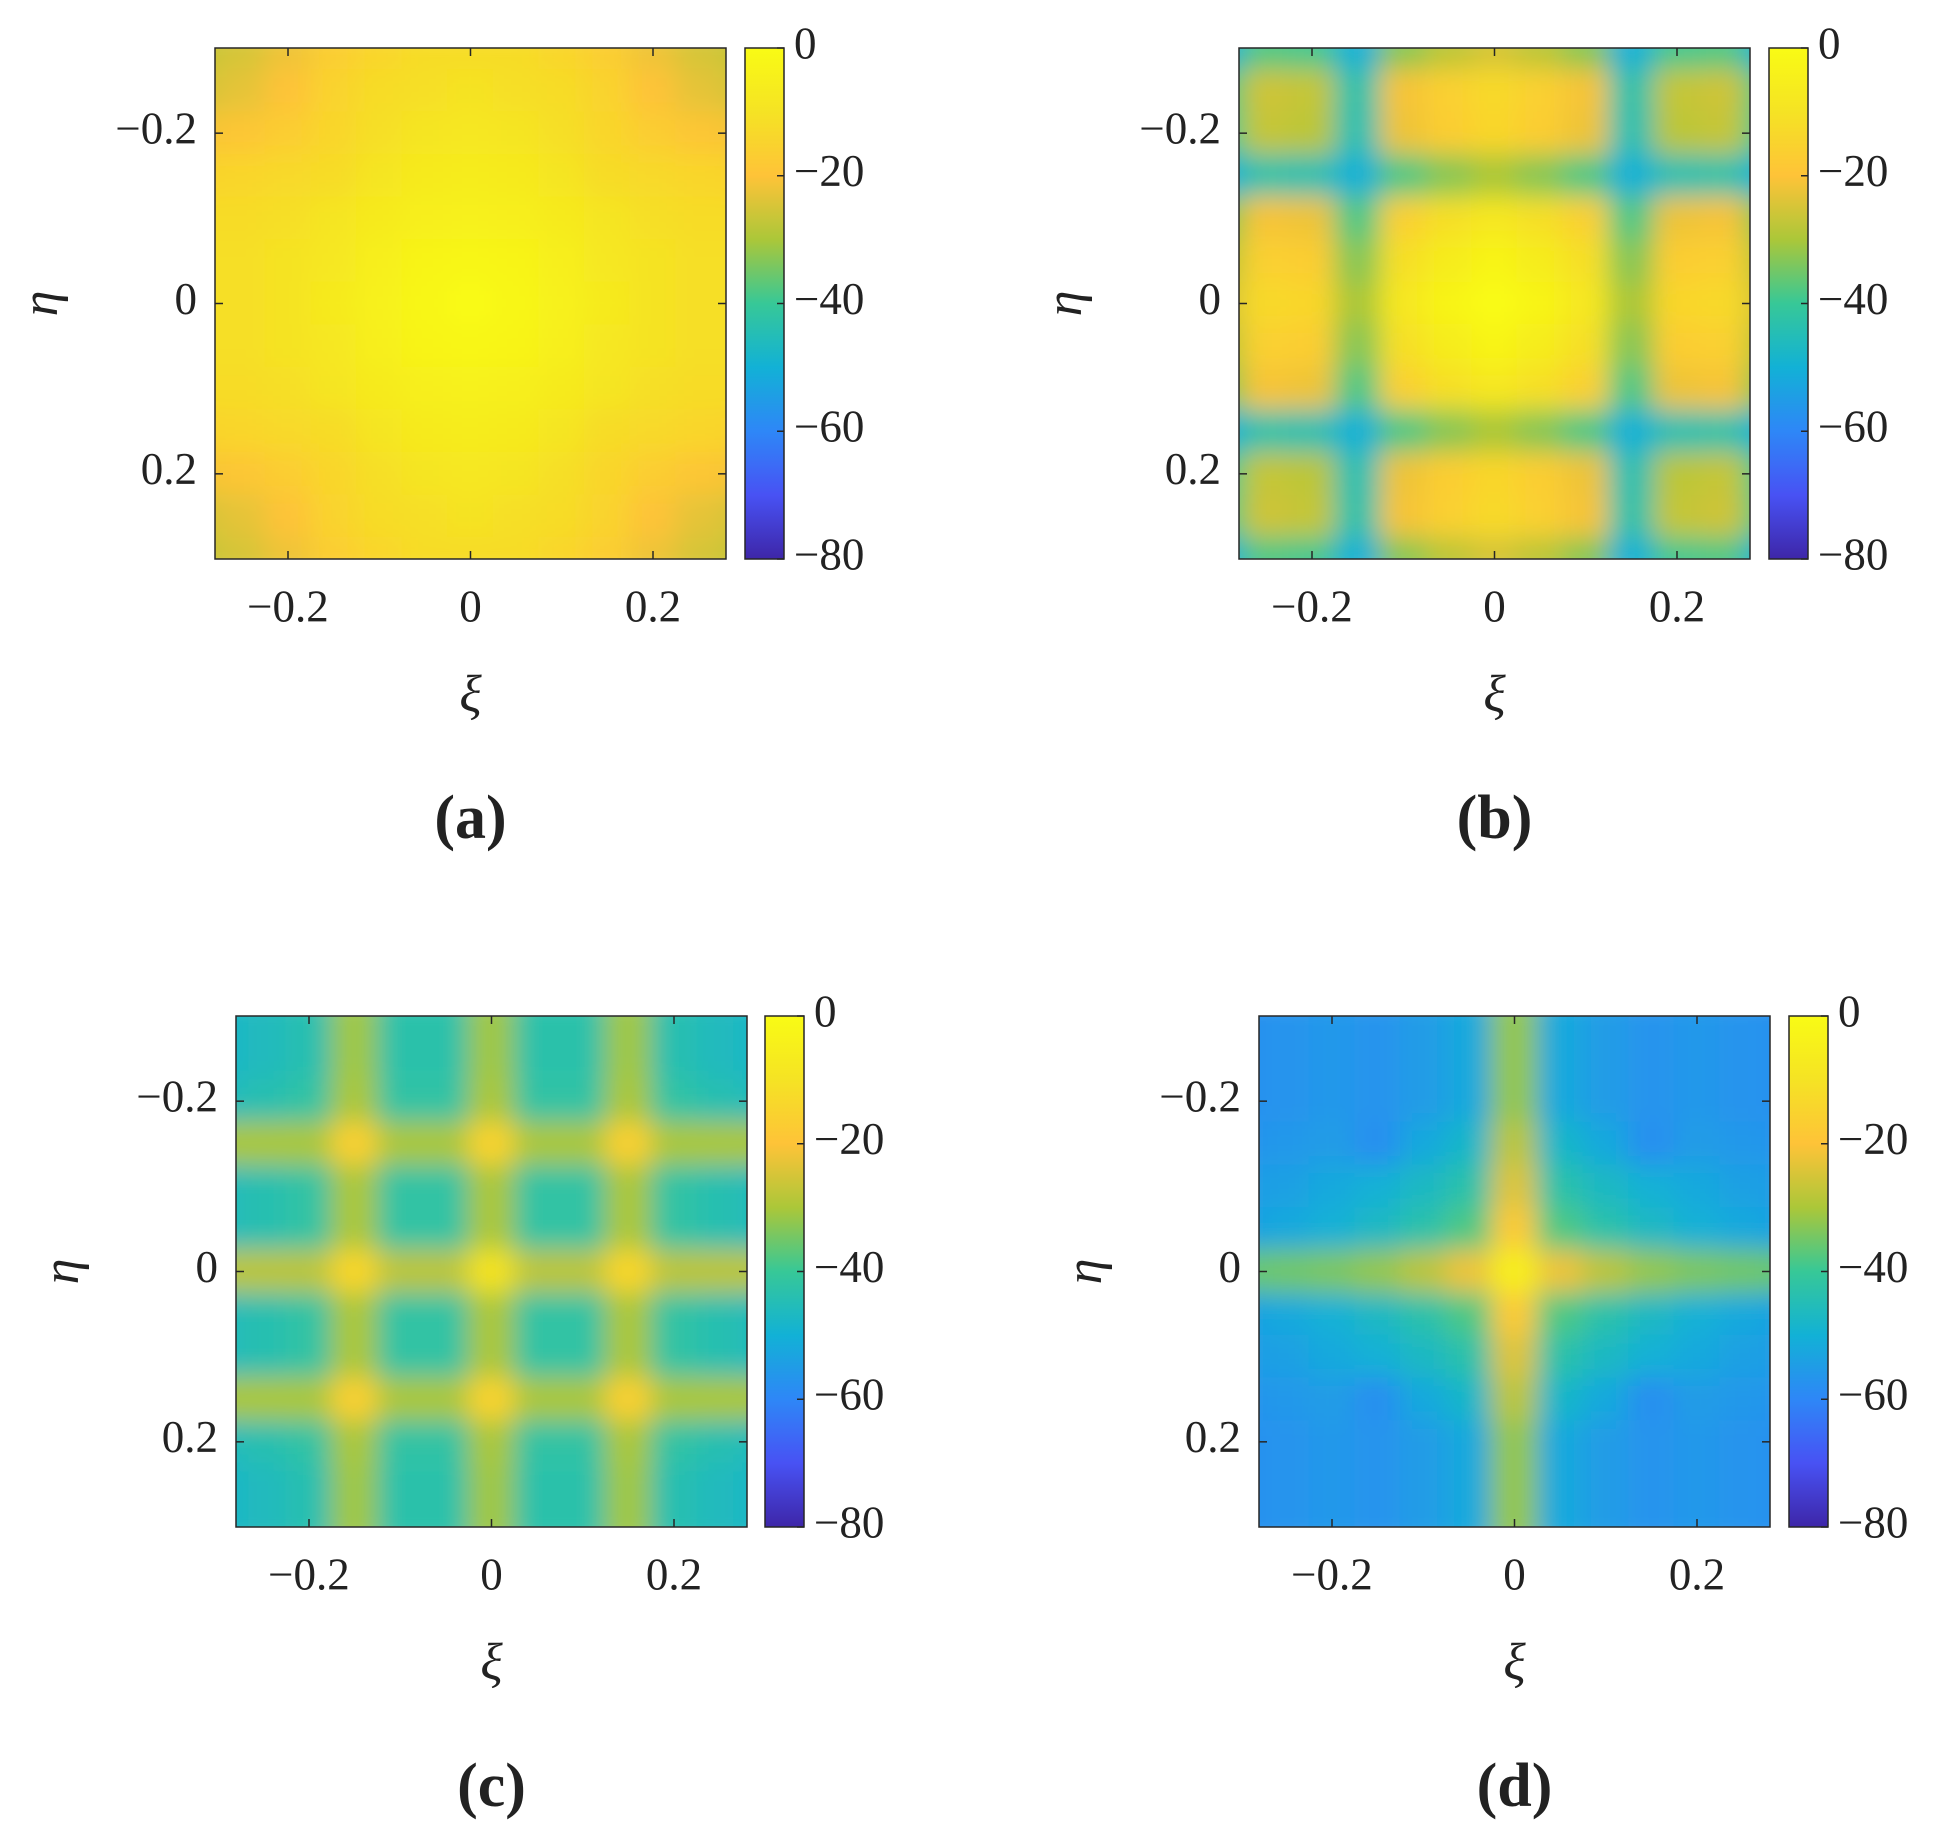 This screenshot has width=1960, height=1845. What do you see at coordinates (491, 1271) in the screenshot?
I see `heatmap` at bounding box center [491, 1271].